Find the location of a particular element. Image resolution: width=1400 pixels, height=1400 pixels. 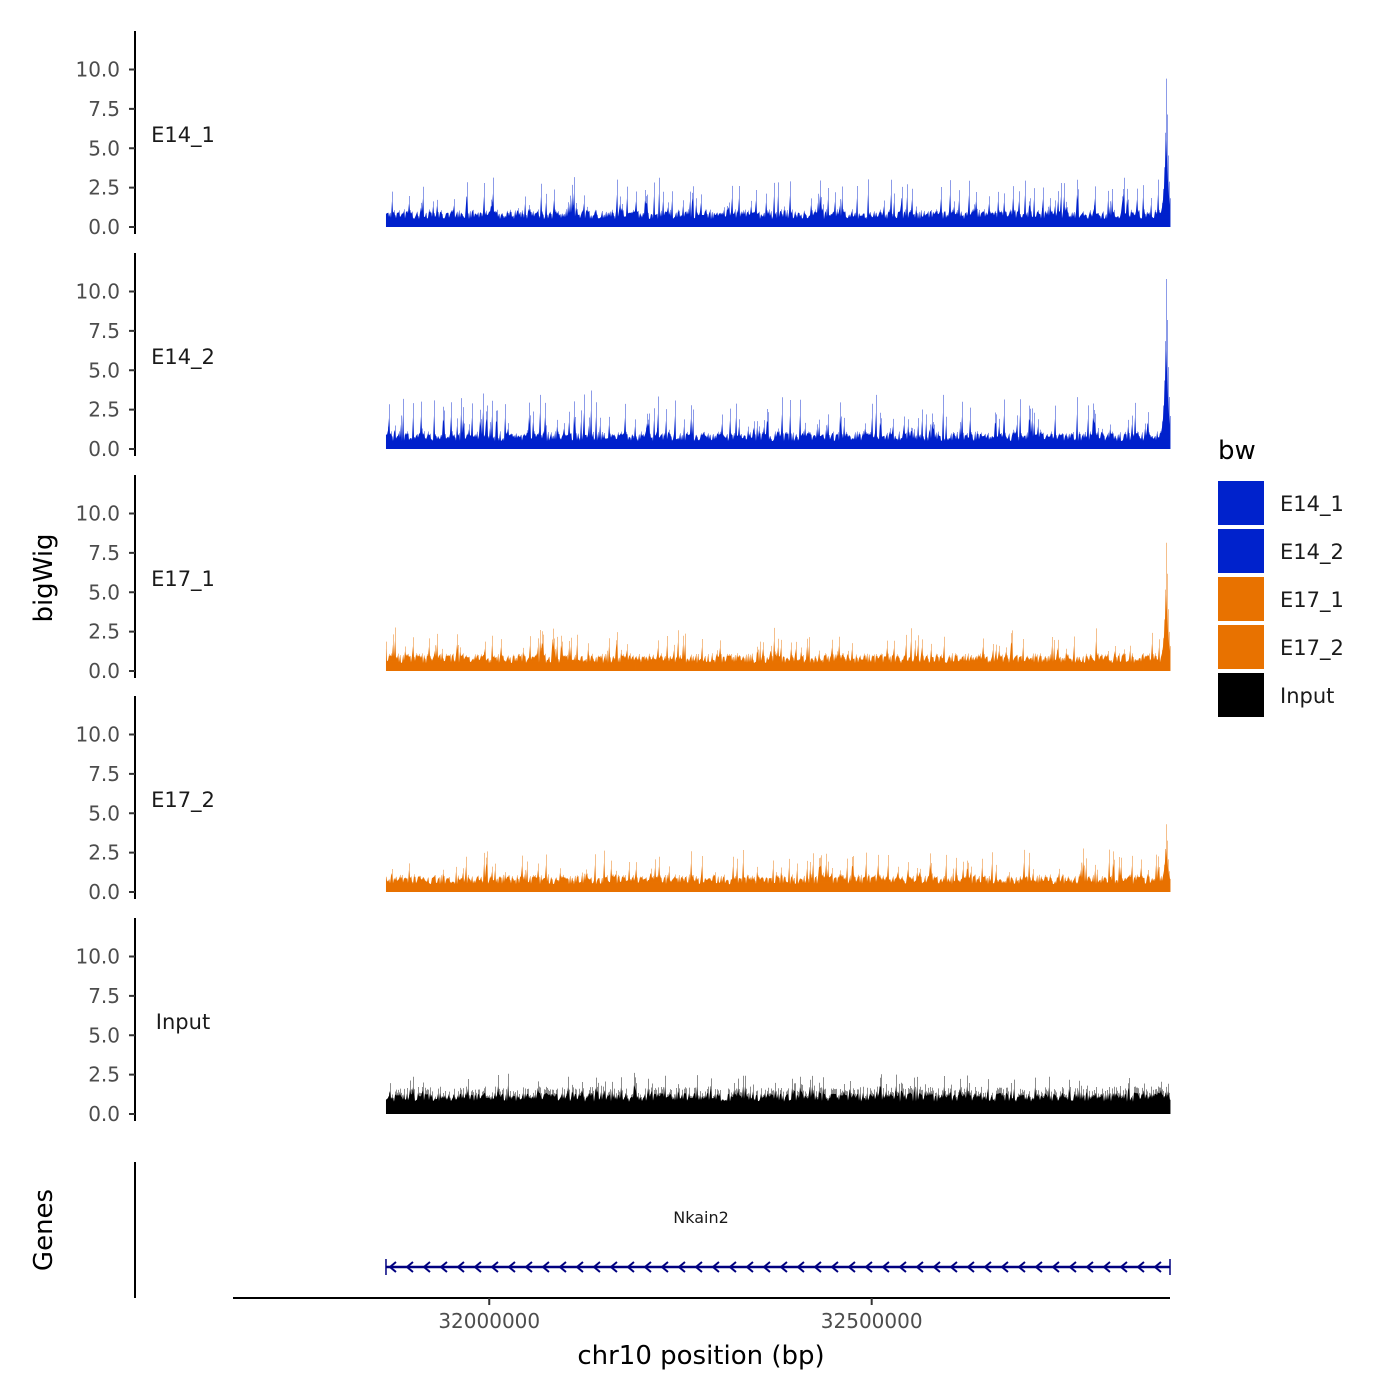

y-axis-title-genes: Genes is located at coordinates (44, 1230).